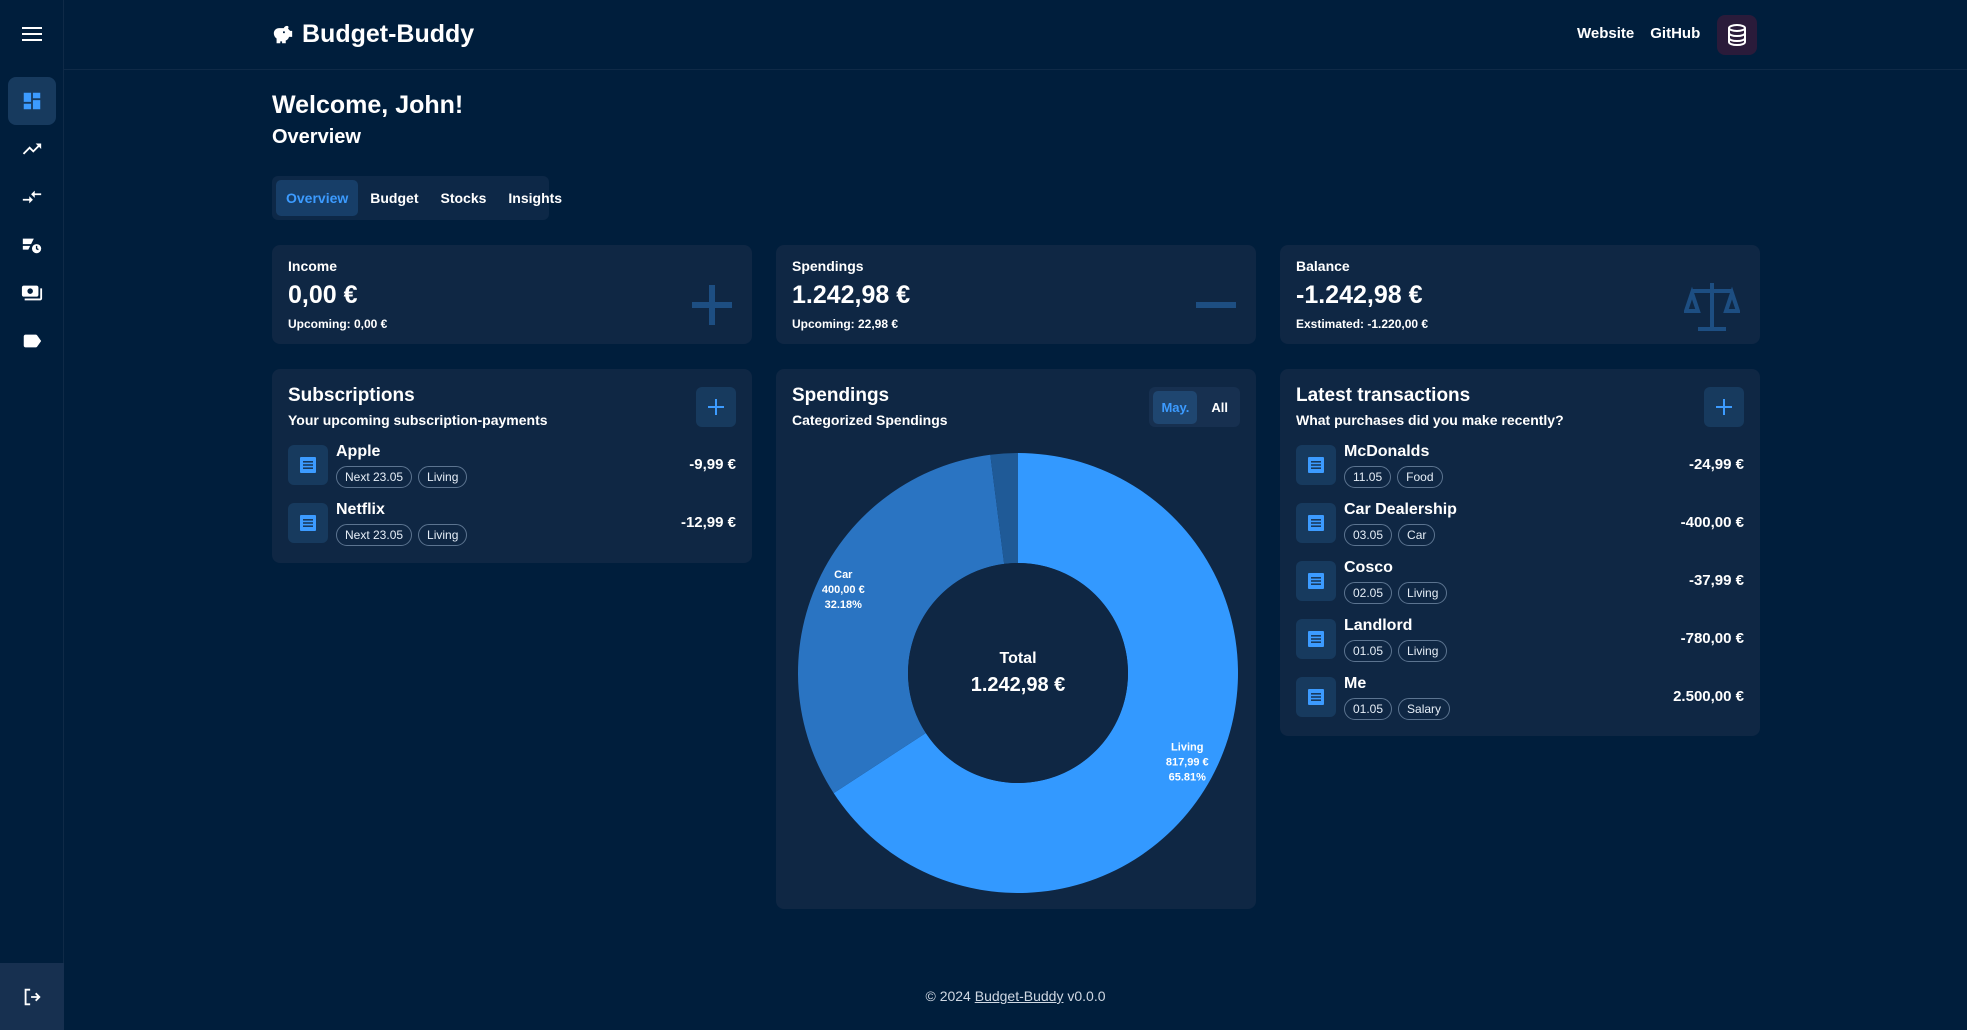 The image size is (1967, 1030). I want to click on tab-budget: Budget, so click(394, 198).